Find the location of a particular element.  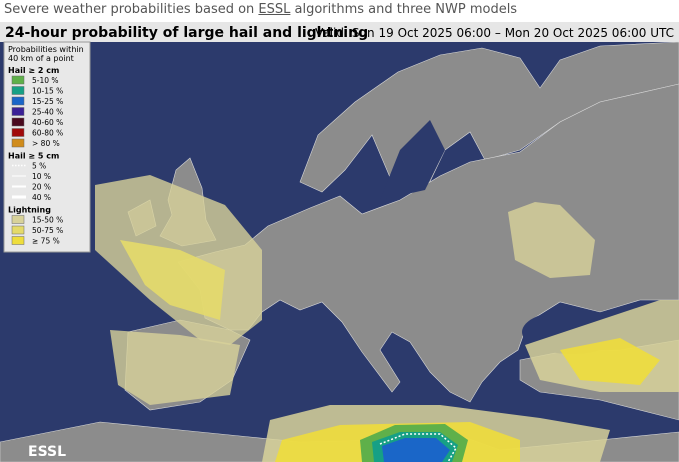

logo: ESSL is located at coordinates (47, 452).